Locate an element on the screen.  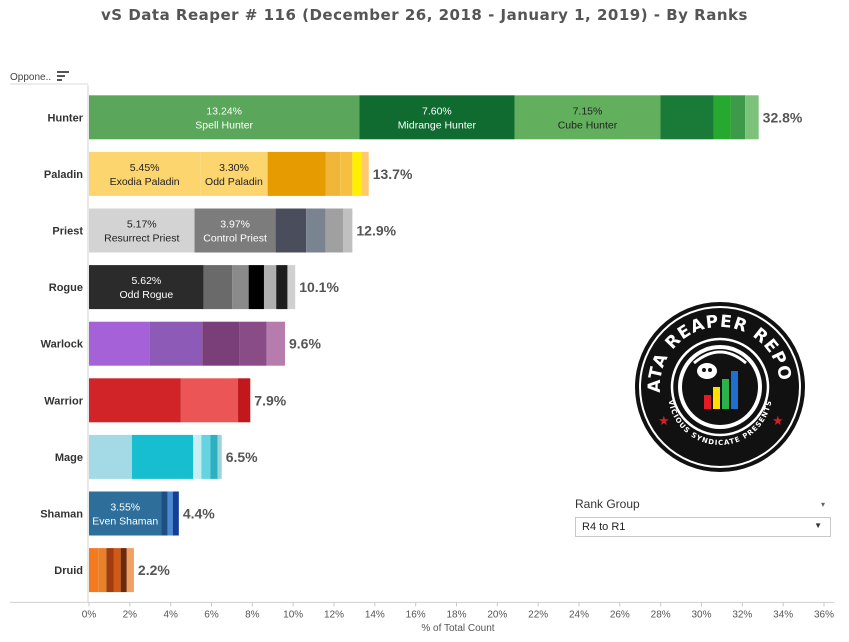
bar-warrior: 7.9% is located at coordinates (188, 400).